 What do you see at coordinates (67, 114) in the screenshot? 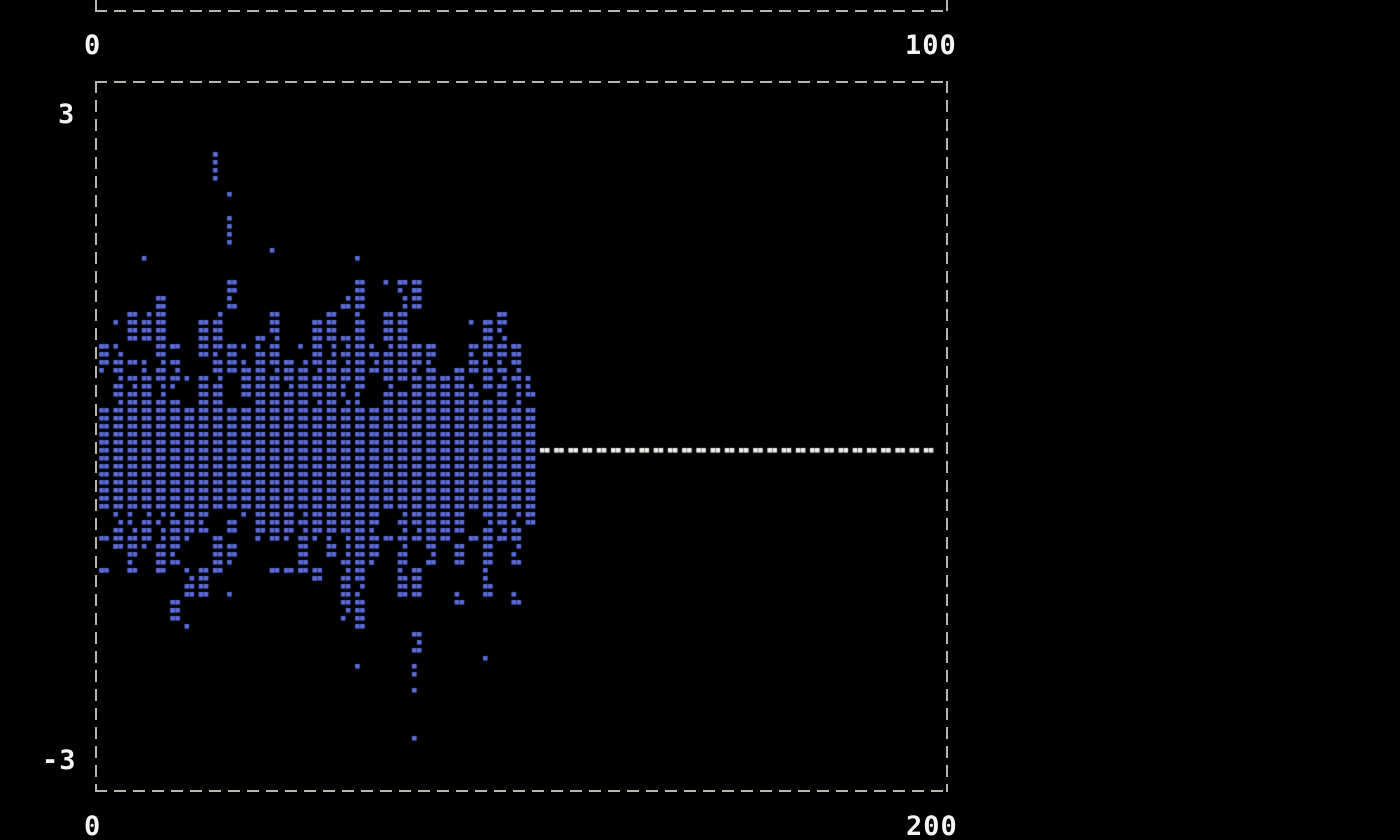
I see `main-chart-y-label-top: 3` at bounding box center [67, 114].